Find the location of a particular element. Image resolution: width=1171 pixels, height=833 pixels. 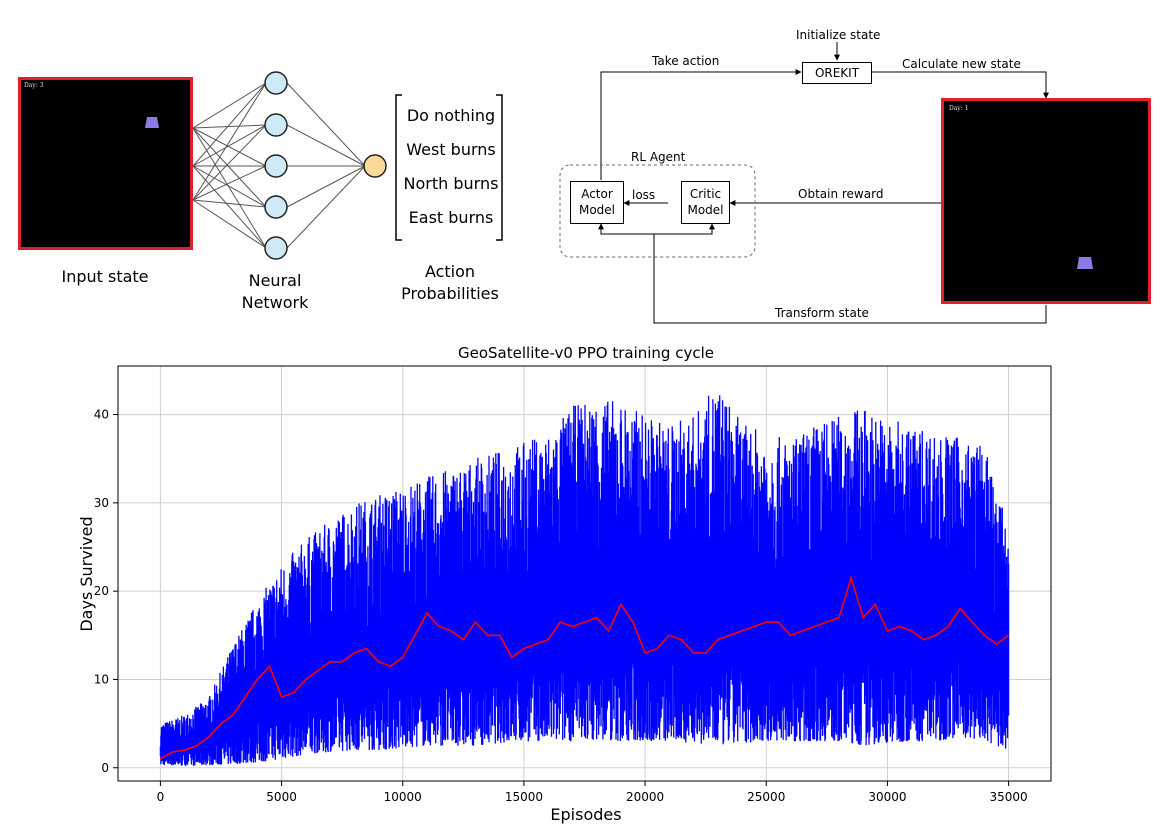

x-tick-label: 35000 is located at coordinates (1008, 797).